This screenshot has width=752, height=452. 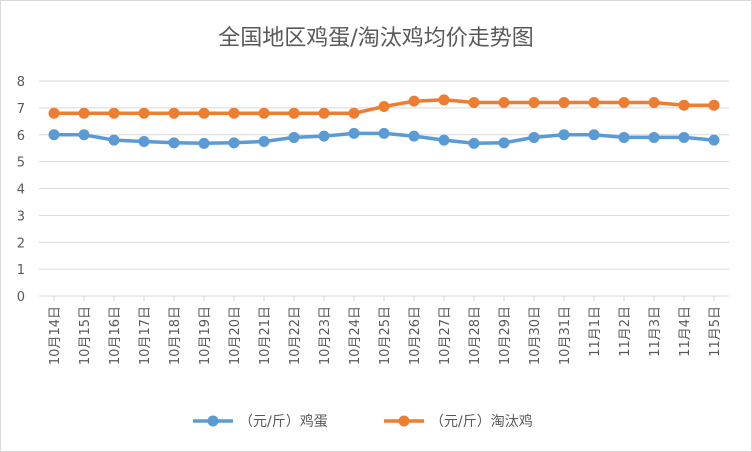 What do you see at coordinates (55, 335) in the screenshot?
I see `x-tick-label: 10月14日` at bounding box center [55, 335].